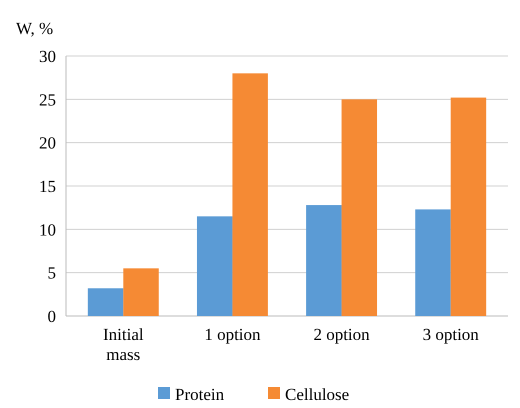  What do you see at coordinates (451, 334) in the screenshot?
I see `x-tick-label: 3 option` at bounding box center [451, 334].